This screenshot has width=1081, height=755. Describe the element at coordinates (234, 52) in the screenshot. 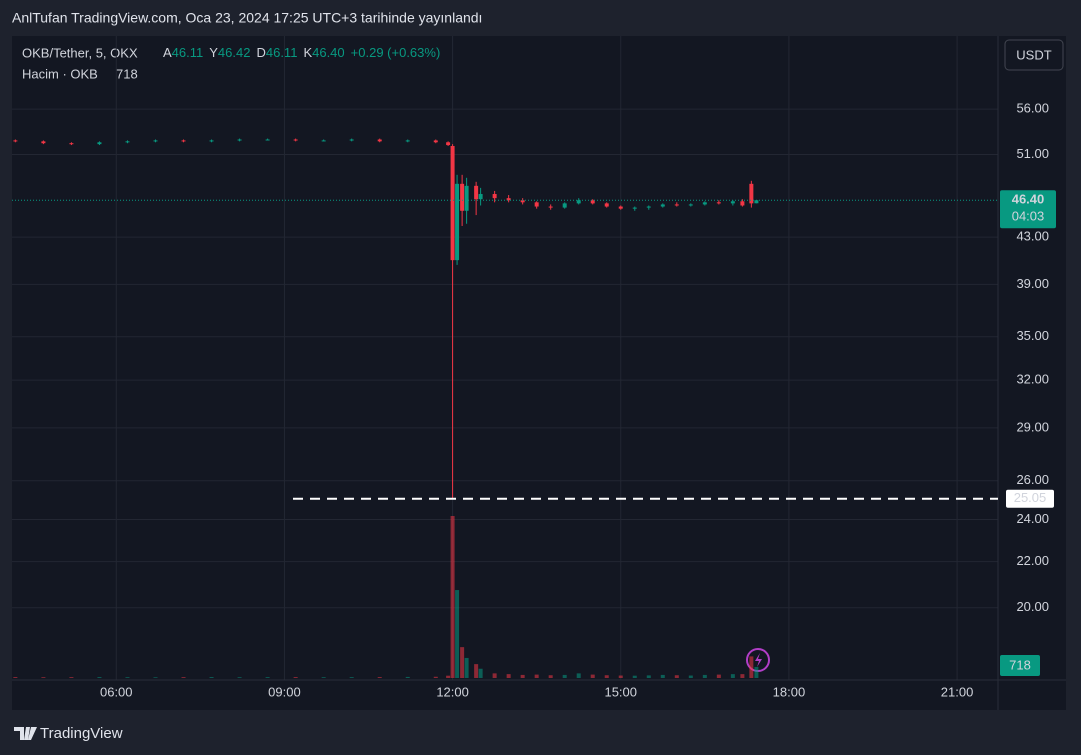

I see `legend-value: 46.42` at that location.